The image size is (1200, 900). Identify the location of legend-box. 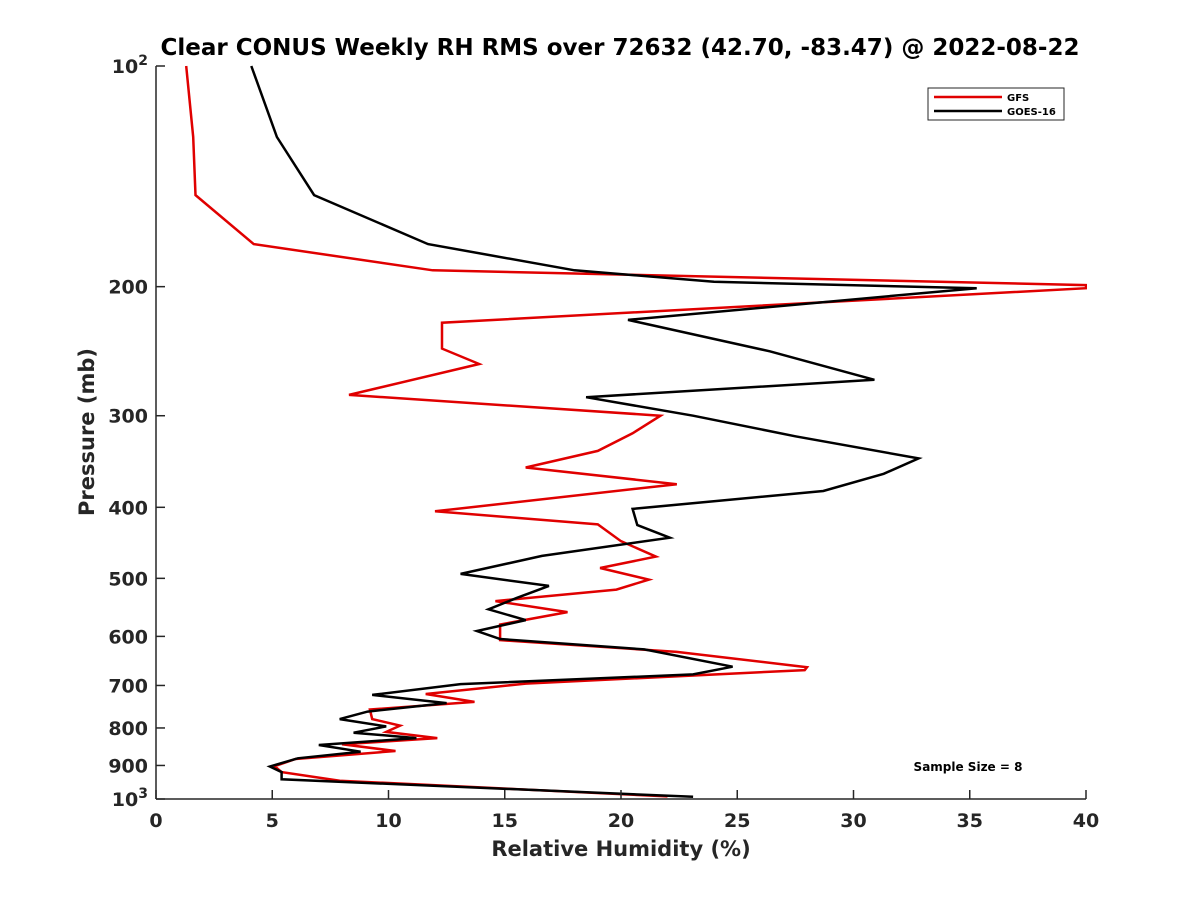
(996, 104).